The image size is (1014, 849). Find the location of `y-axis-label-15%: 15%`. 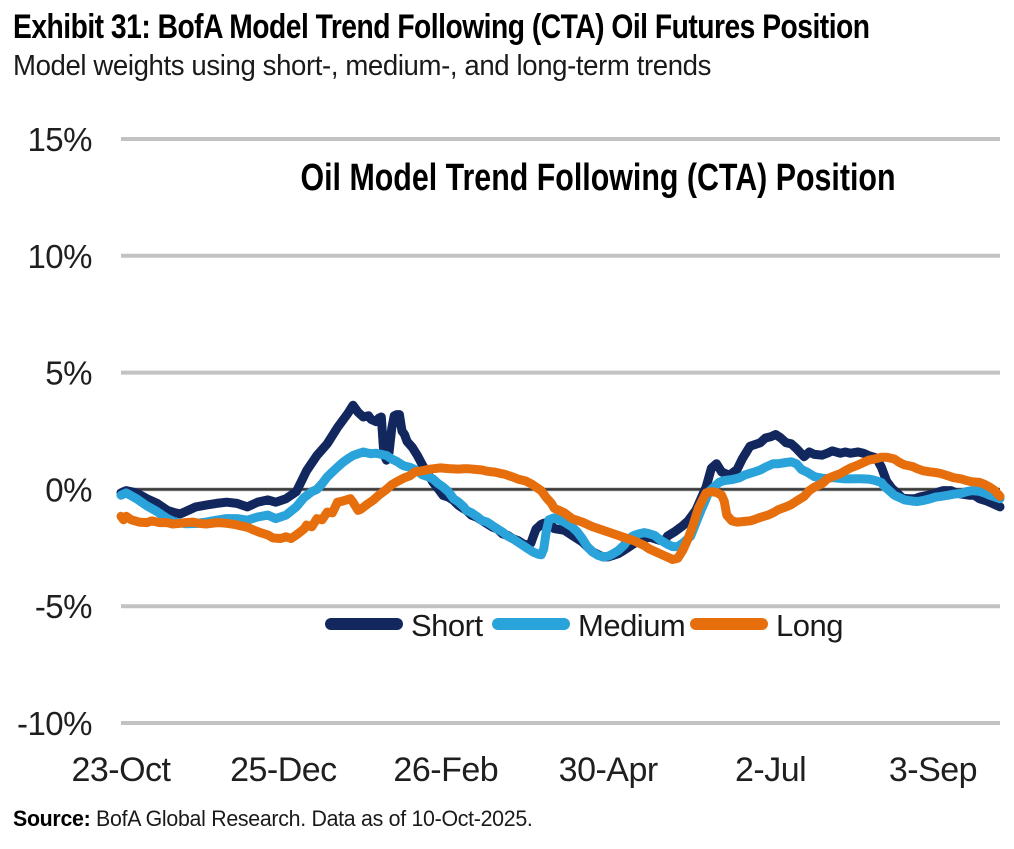

y-axis-label-15%: 15% is located at coordinates (59, 139).